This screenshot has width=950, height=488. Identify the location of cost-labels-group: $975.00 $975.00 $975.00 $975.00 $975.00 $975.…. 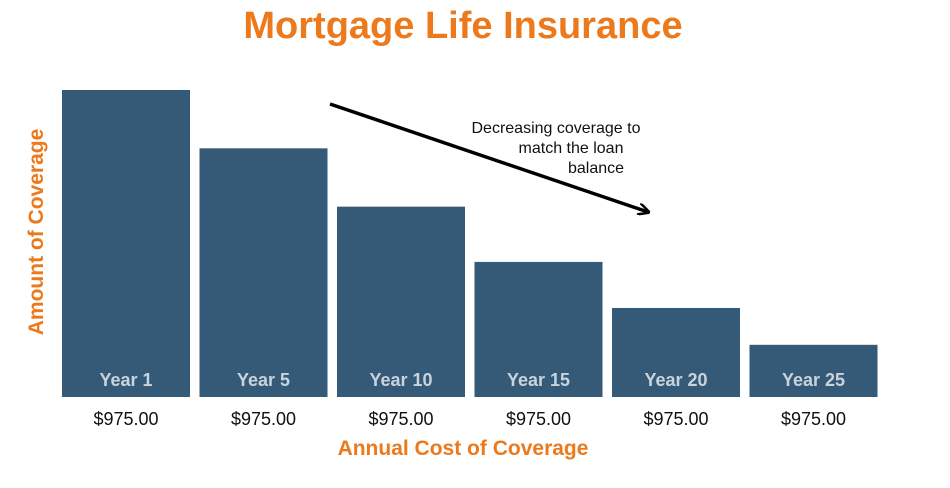
(469, 419).